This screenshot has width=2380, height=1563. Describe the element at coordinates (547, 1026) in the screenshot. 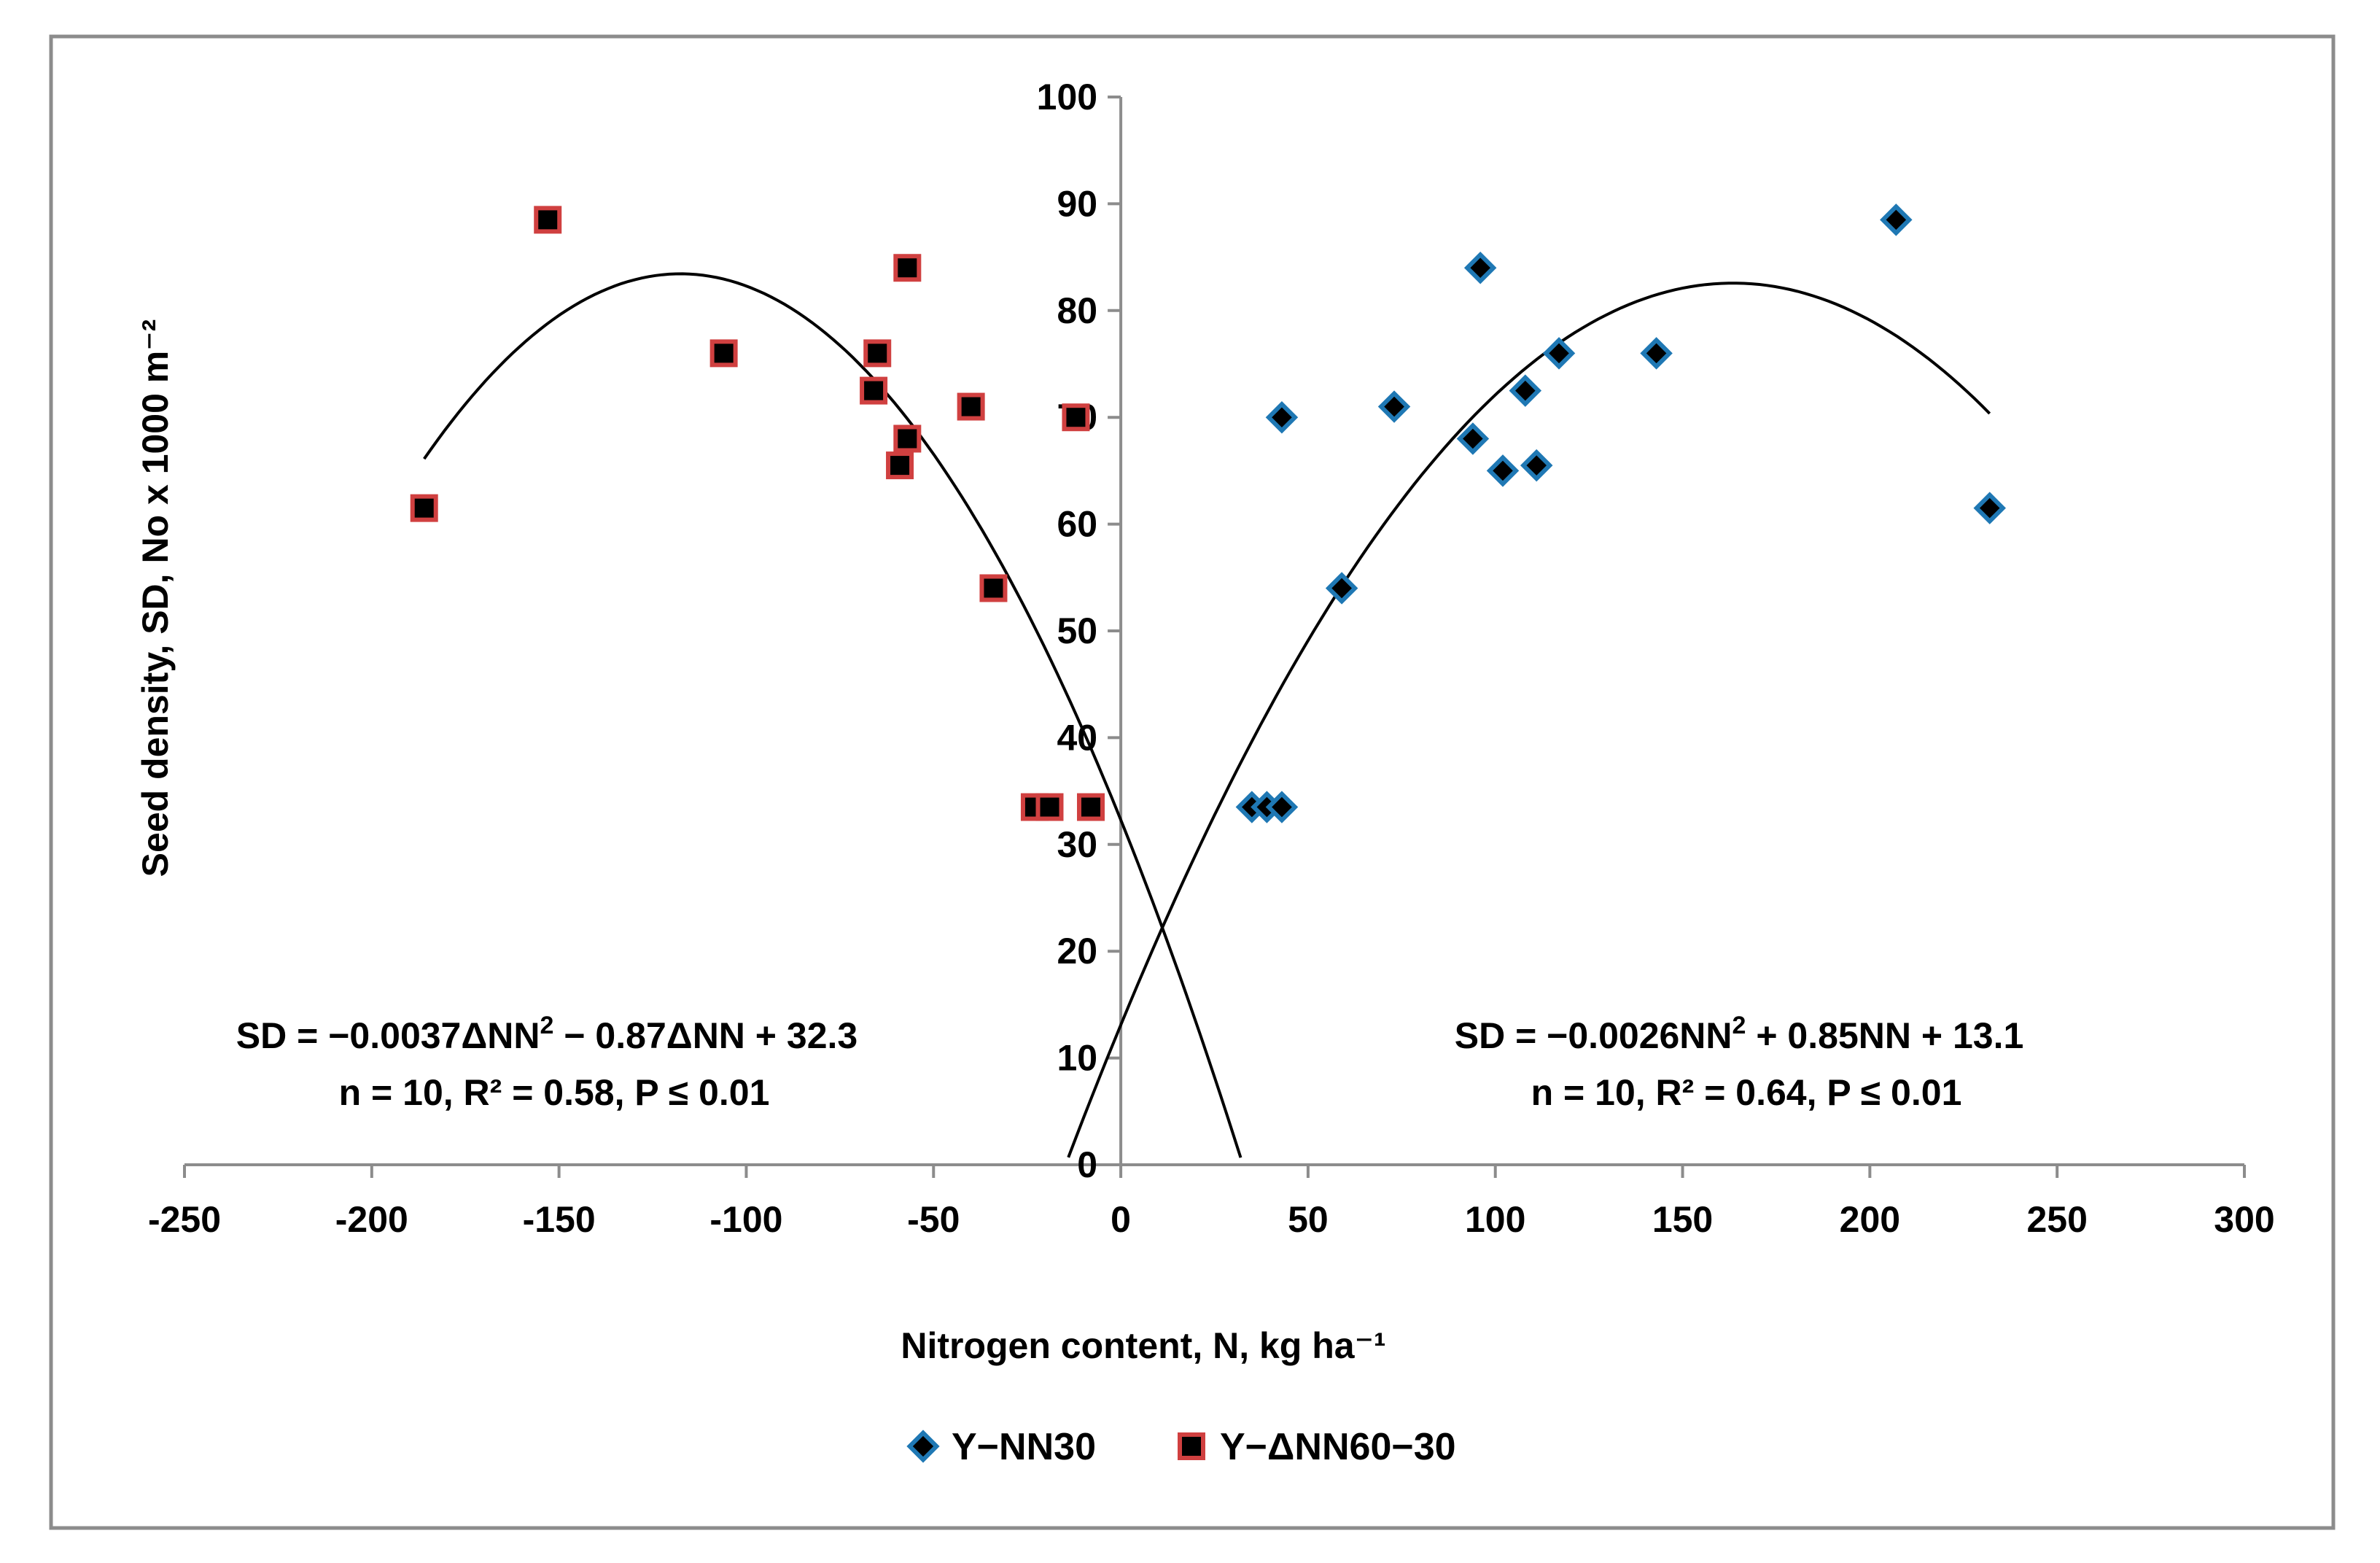

I see `left-equation-sup: 2` at that location.